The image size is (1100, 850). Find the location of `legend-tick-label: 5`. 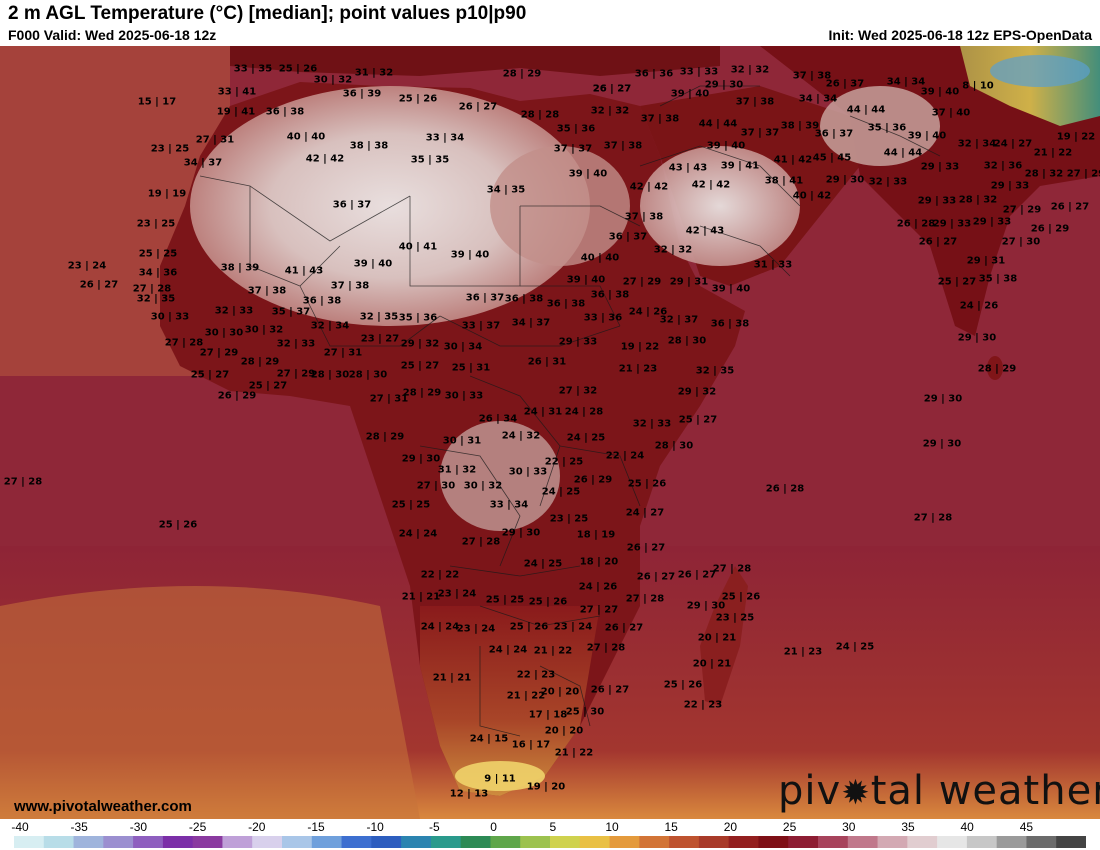

legend-tick-label: 5 is located at coordinates (553, 827).